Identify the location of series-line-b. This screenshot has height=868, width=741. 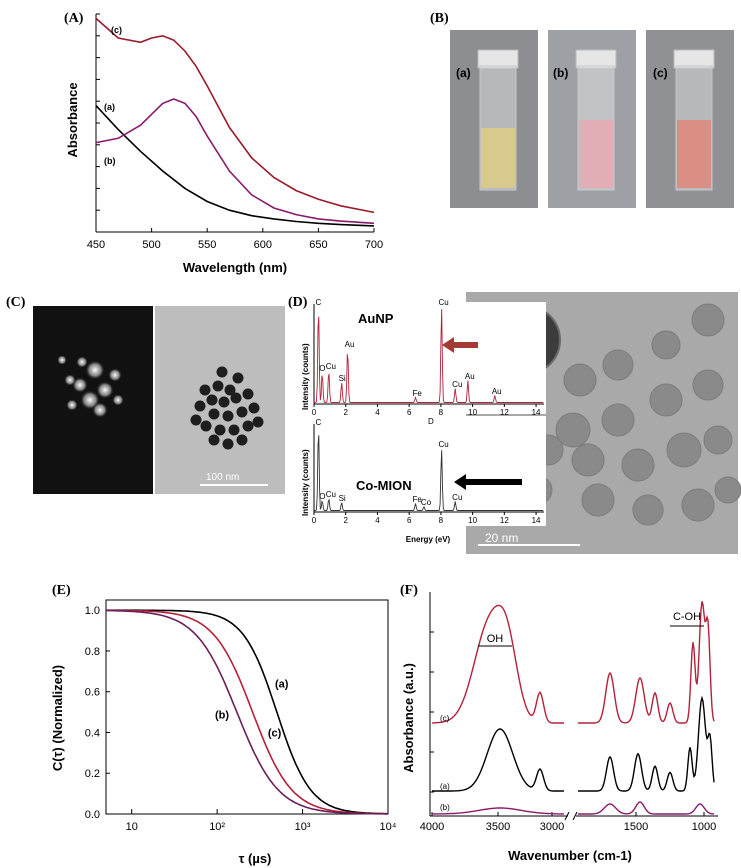
(235, 161).